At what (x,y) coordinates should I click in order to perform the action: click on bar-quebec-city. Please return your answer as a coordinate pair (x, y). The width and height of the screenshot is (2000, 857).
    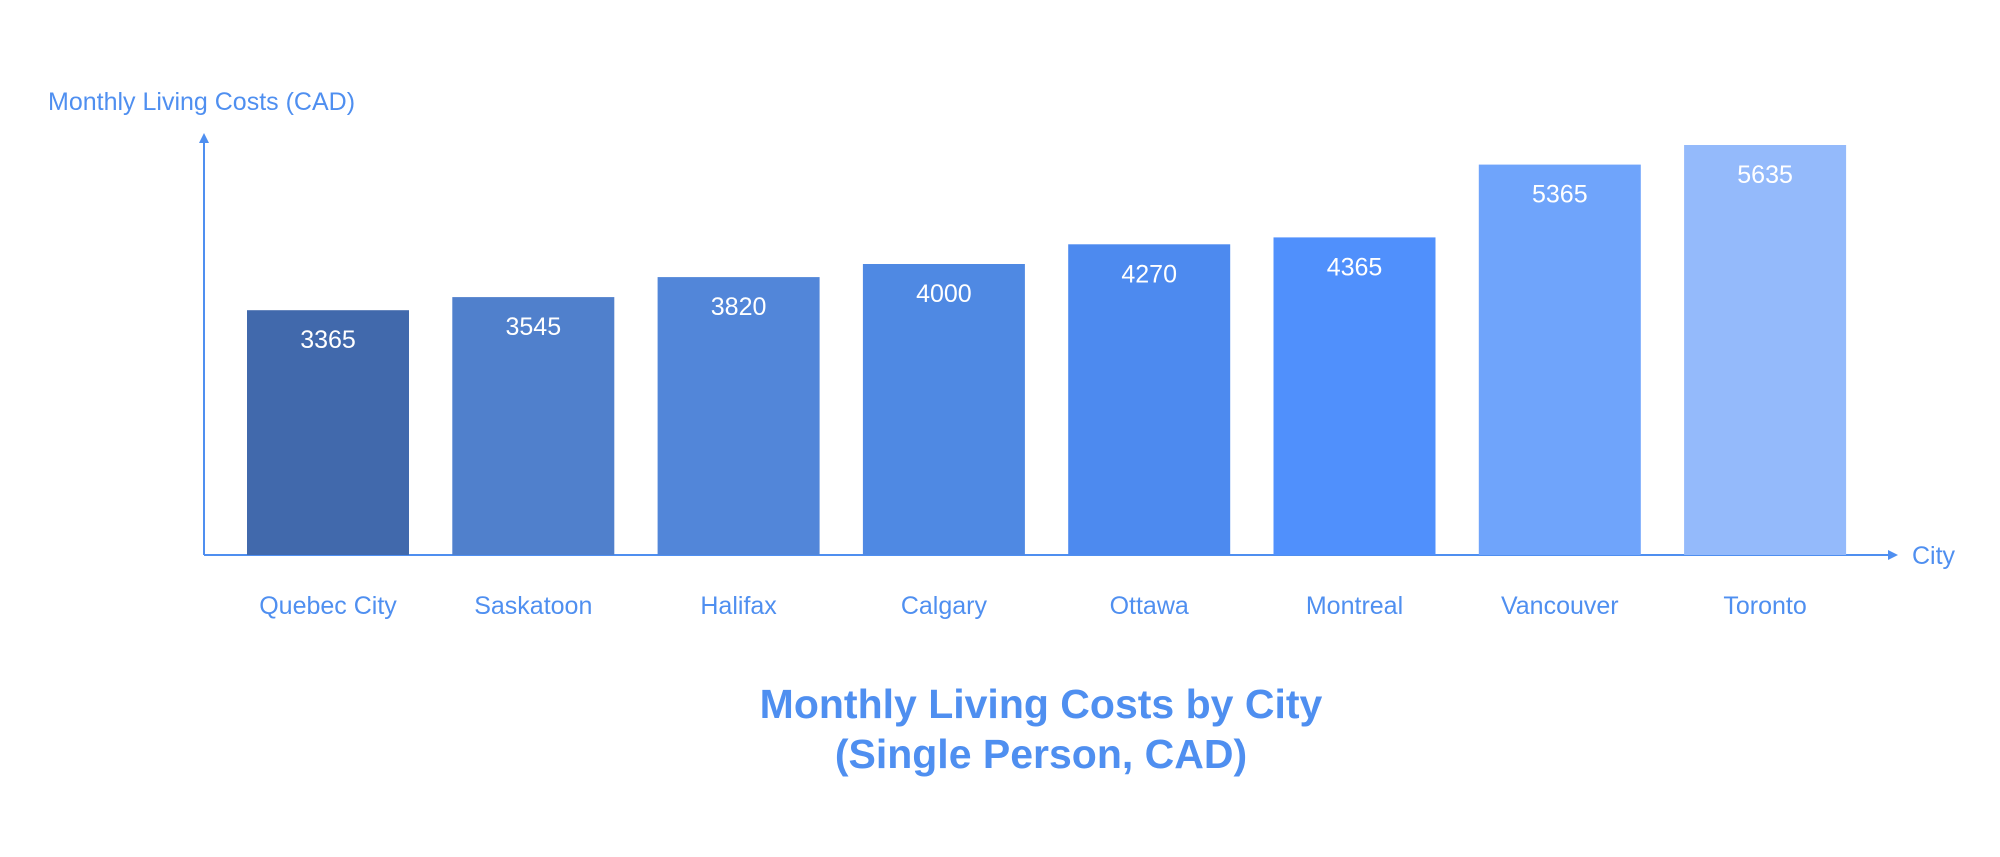
    Looking at the image, I should click on (328, 432).